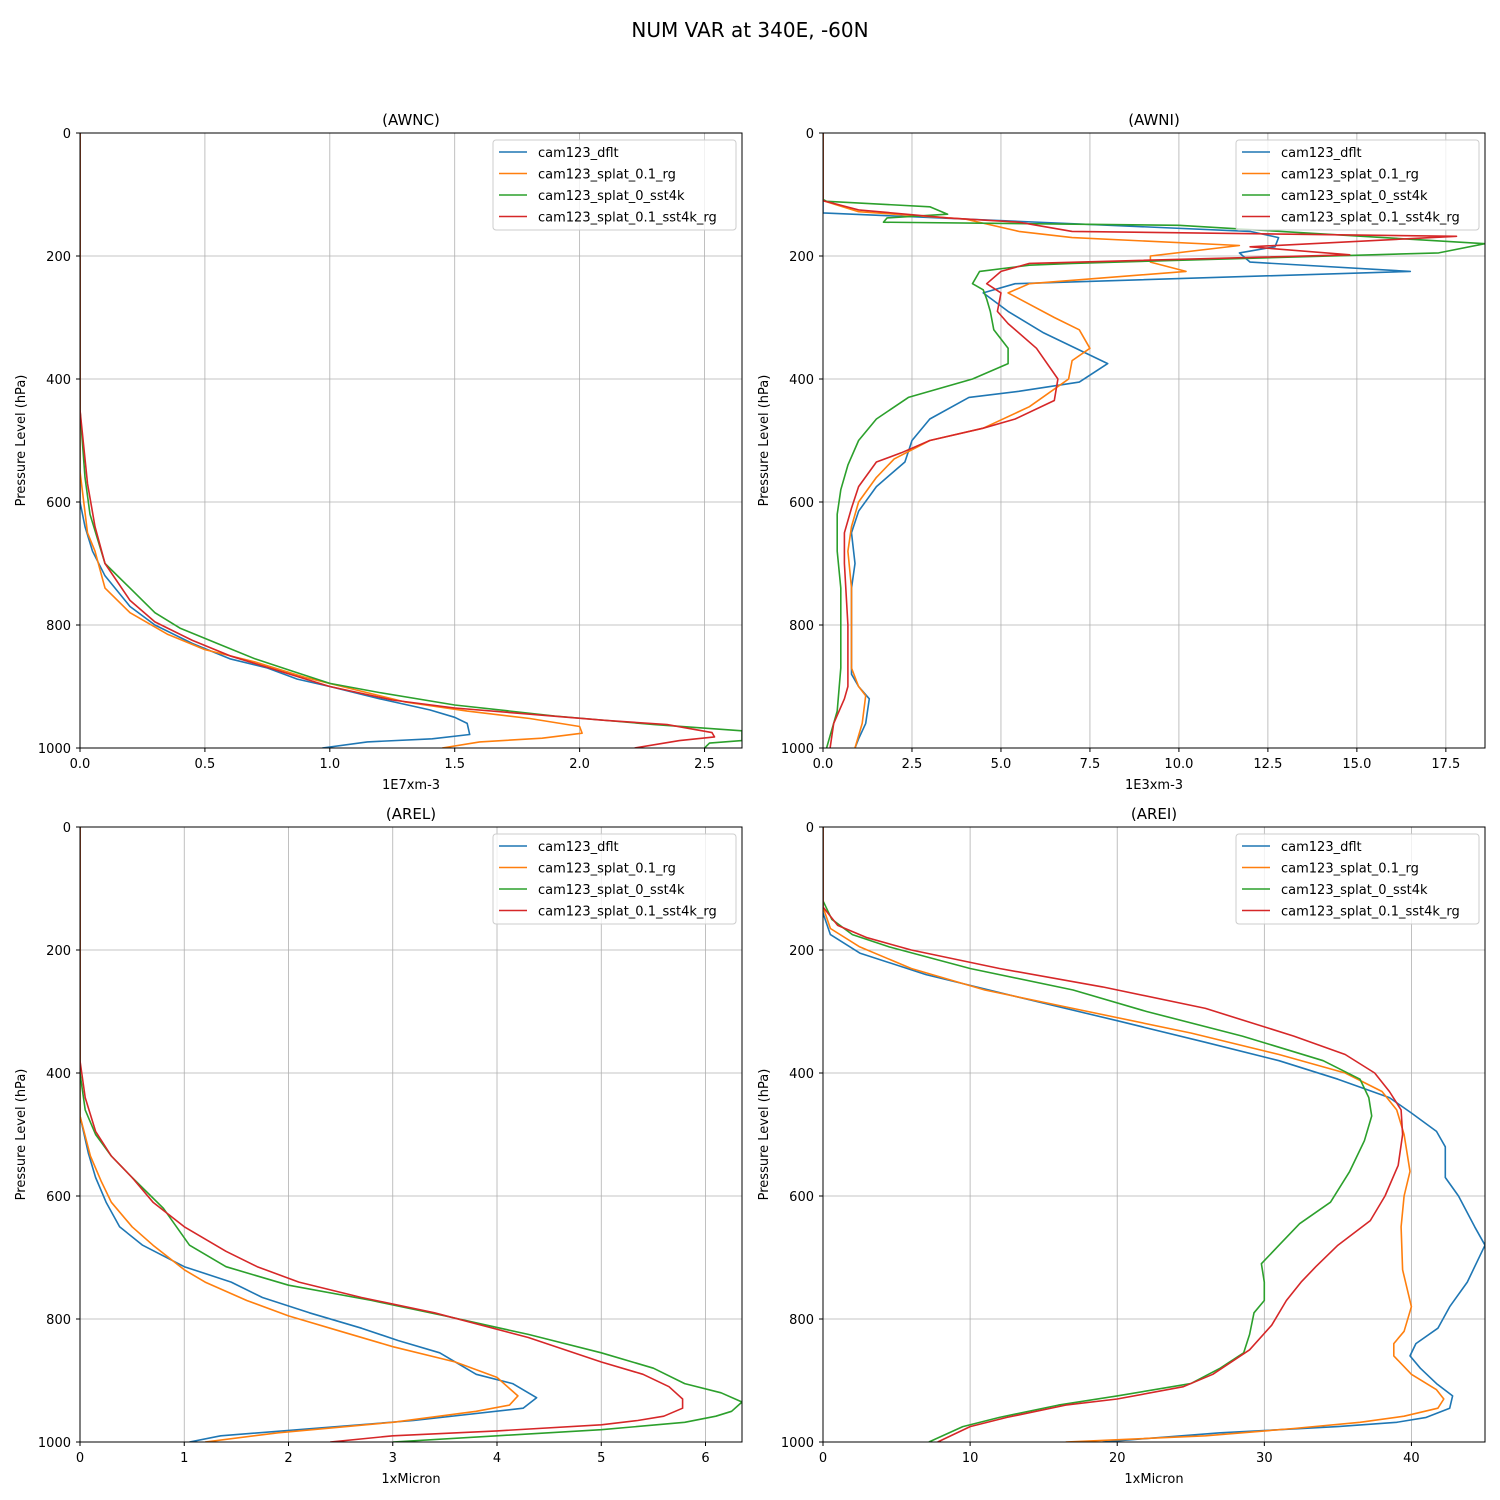  I want to click on x-tick-label: 4, so click(497, 1458).